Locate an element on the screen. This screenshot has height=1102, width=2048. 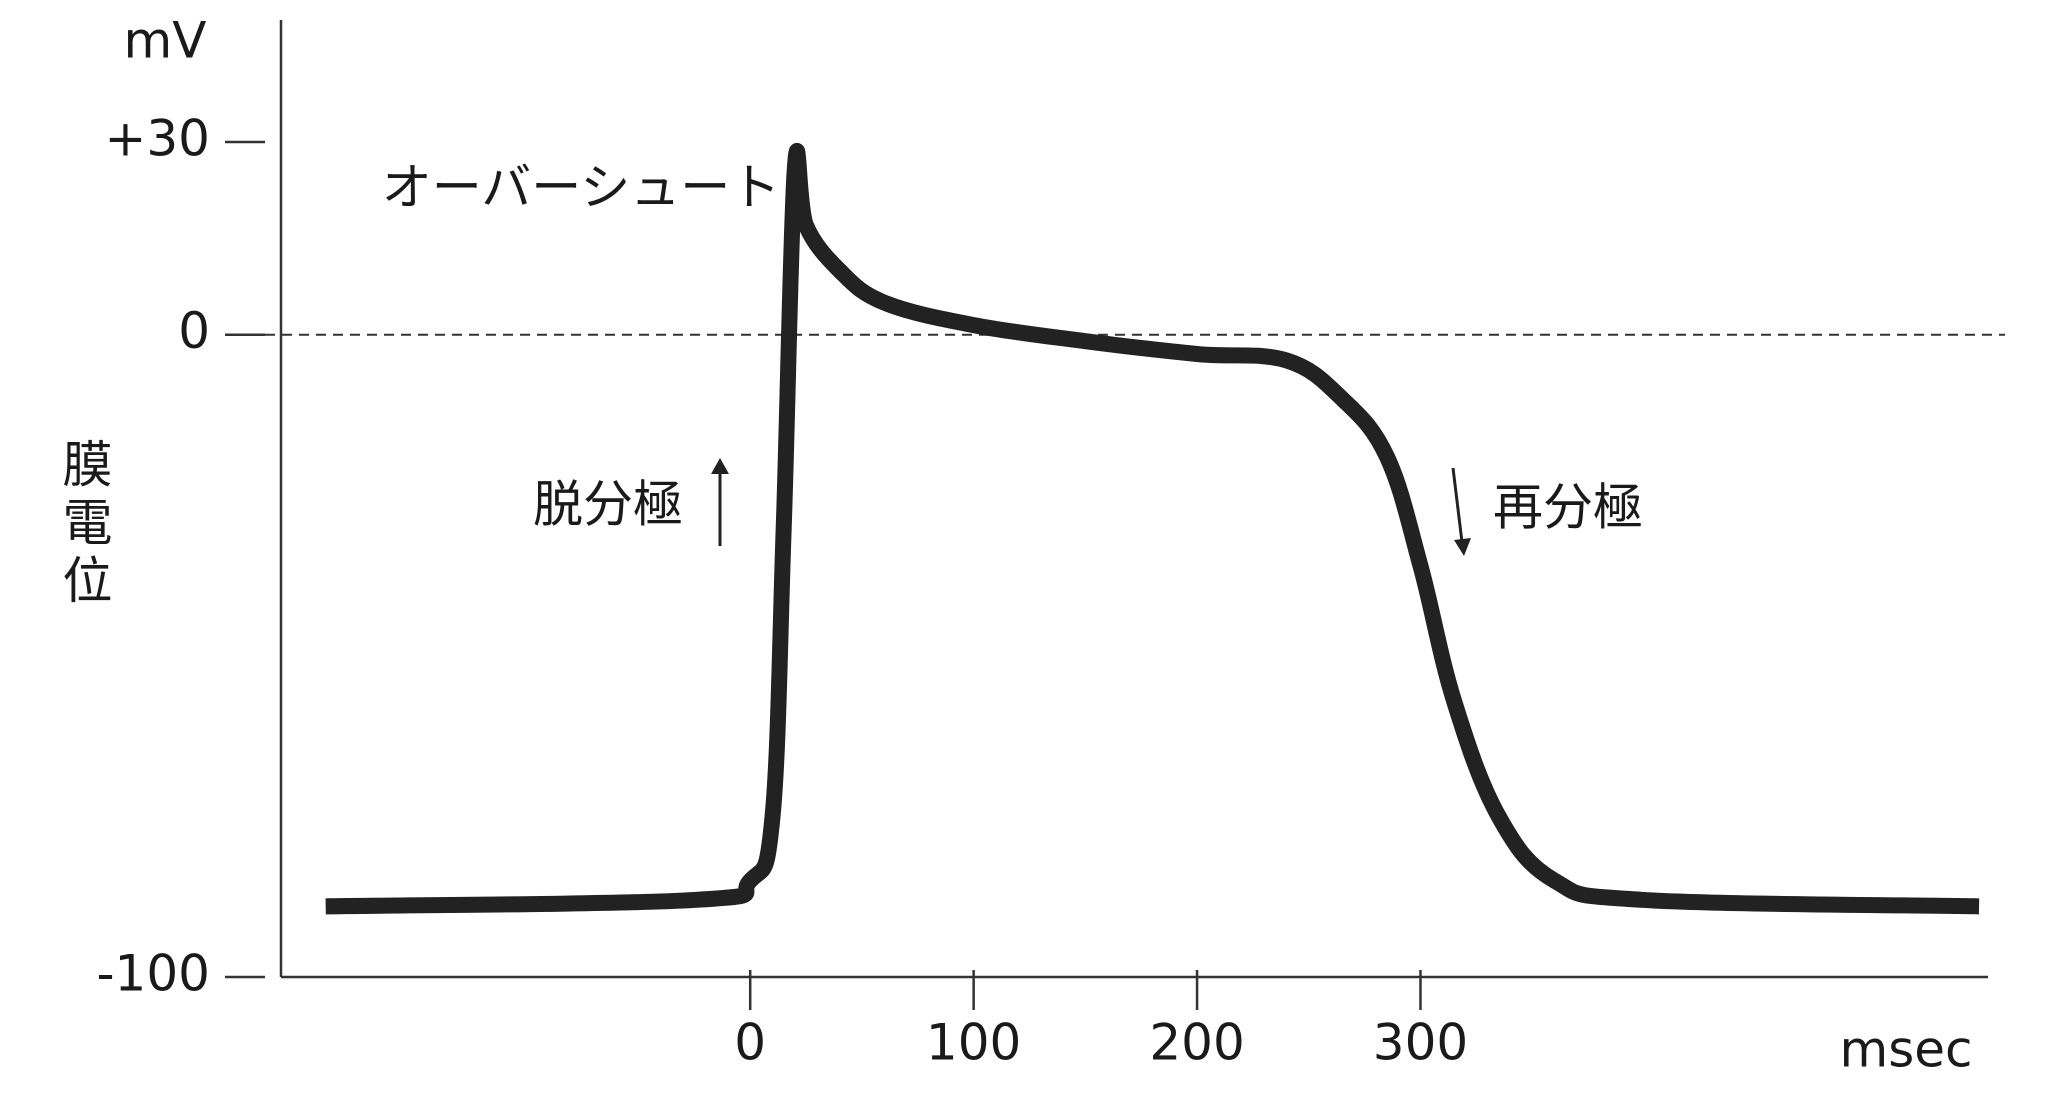
annotation: 再分極 is located at coordinates (1568, 508).